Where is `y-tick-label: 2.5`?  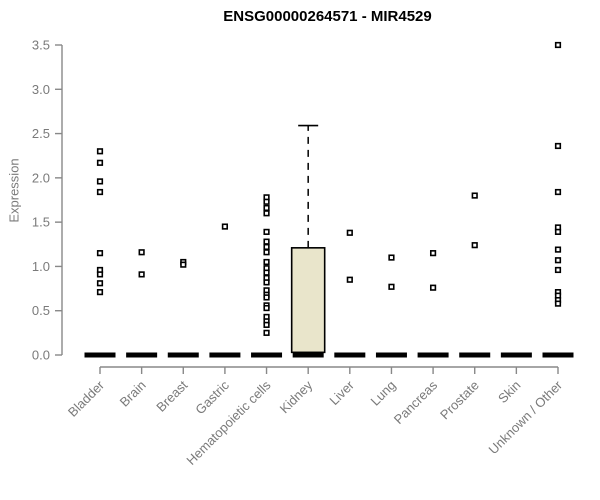
y-tick-label: 2.5 is located at coordinates (41, 133).